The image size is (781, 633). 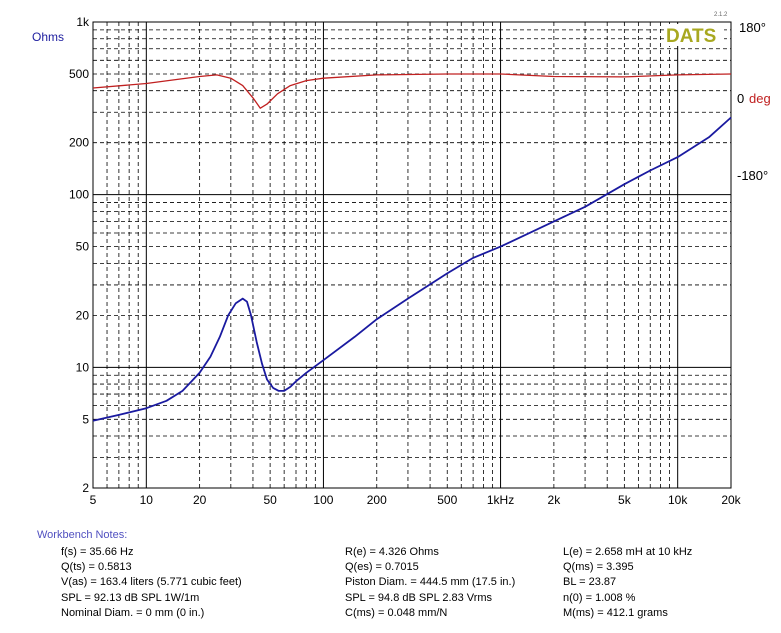 What do you see at coordinates (412, 91) in the screenshot?
I see `series-phase` at bounding box center [412, 91].